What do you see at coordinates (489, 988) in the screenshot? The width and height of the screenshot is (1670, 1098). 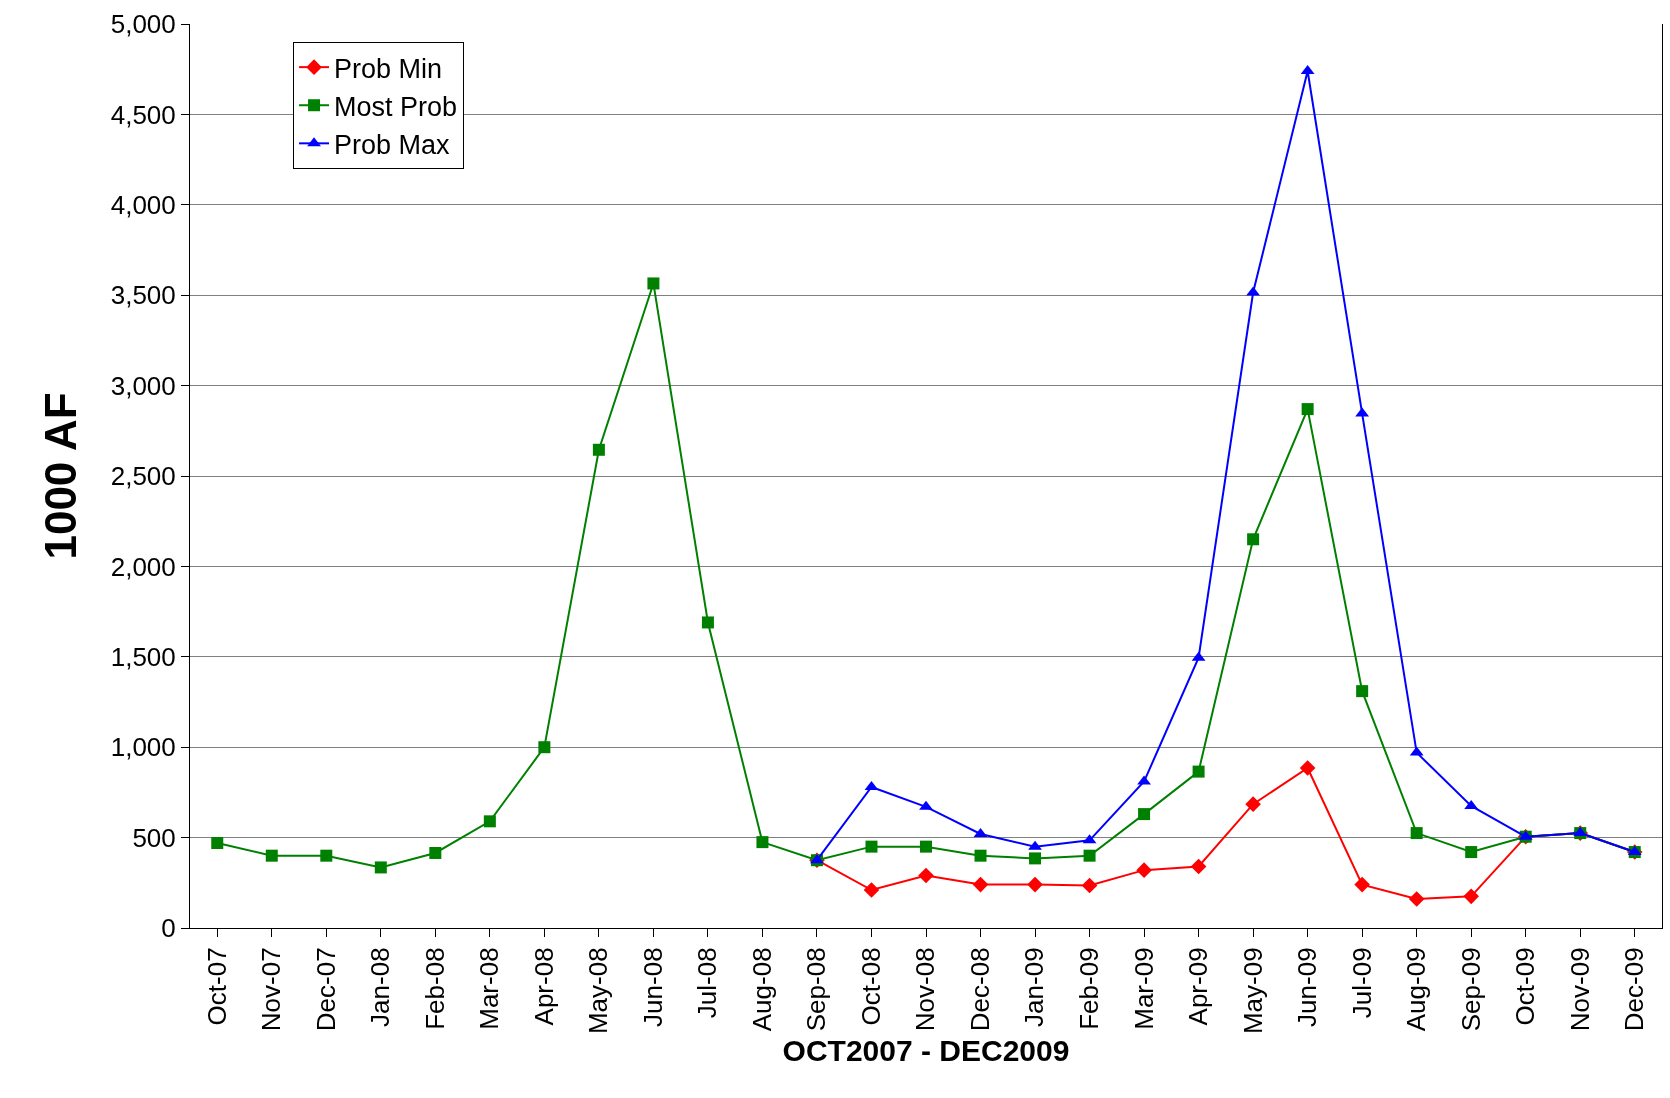 I see `x-tick-label: Mar-08` at bounding box center [489, 988].